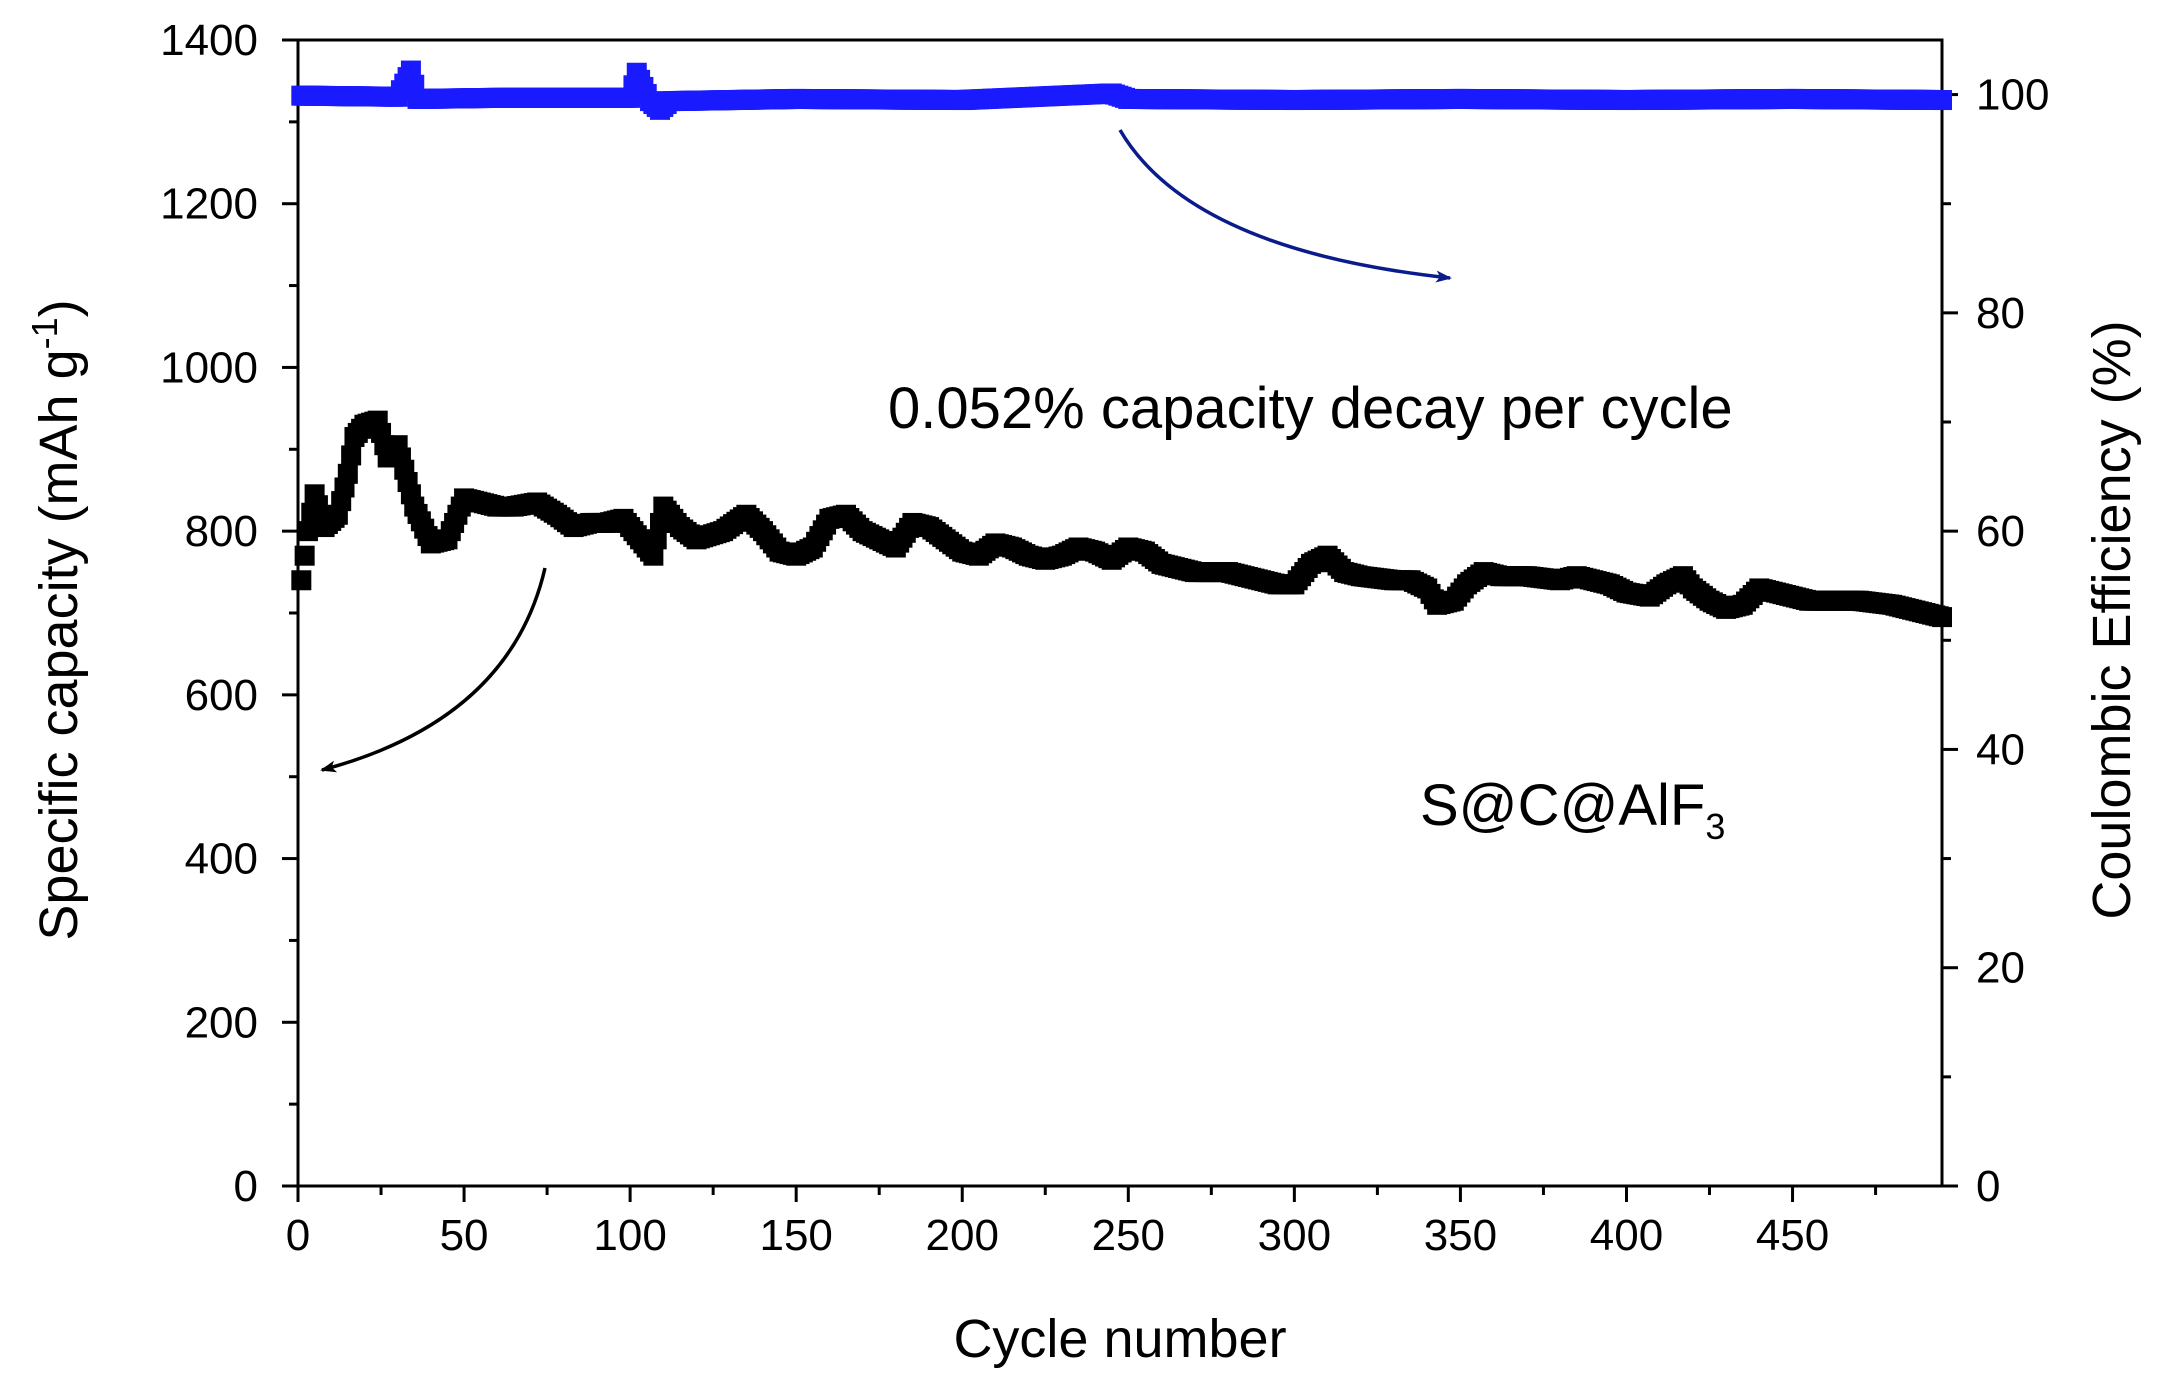 The image size is (2158, 1389). Describe the element at coordinates (1119, 1339) in the screenshot. I see `x-axis-title: Cycle number` at that location.